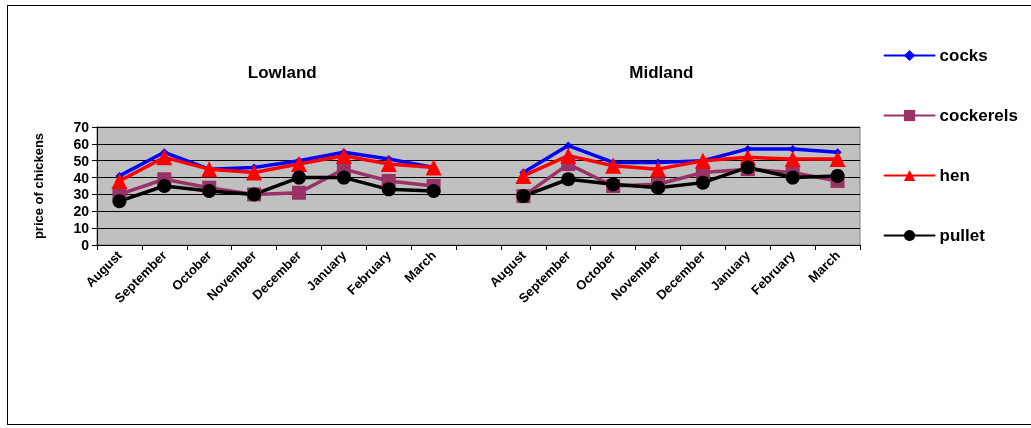 The image size is (1031, 428). I want to click on y-tick-label: 40, so click(81, 177).